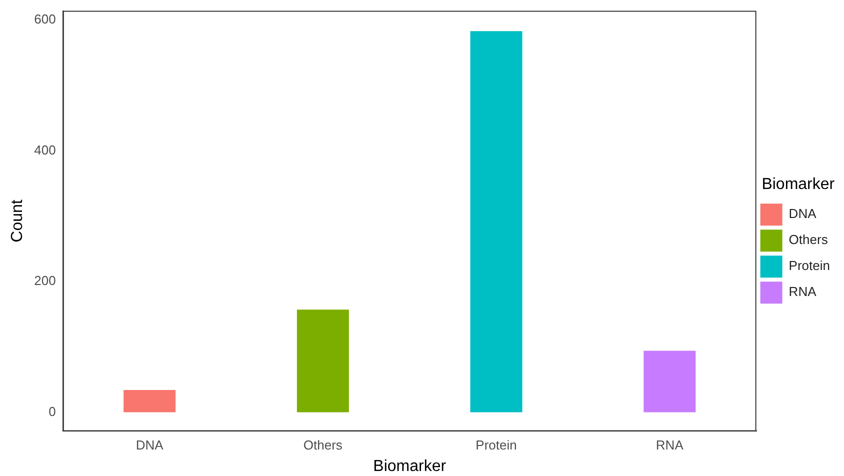 The height and width of the screenshot is (476, 844). Describe the element at coordinates (802, 292) in the screenshot. I see `legend-label: RNA` at that location.